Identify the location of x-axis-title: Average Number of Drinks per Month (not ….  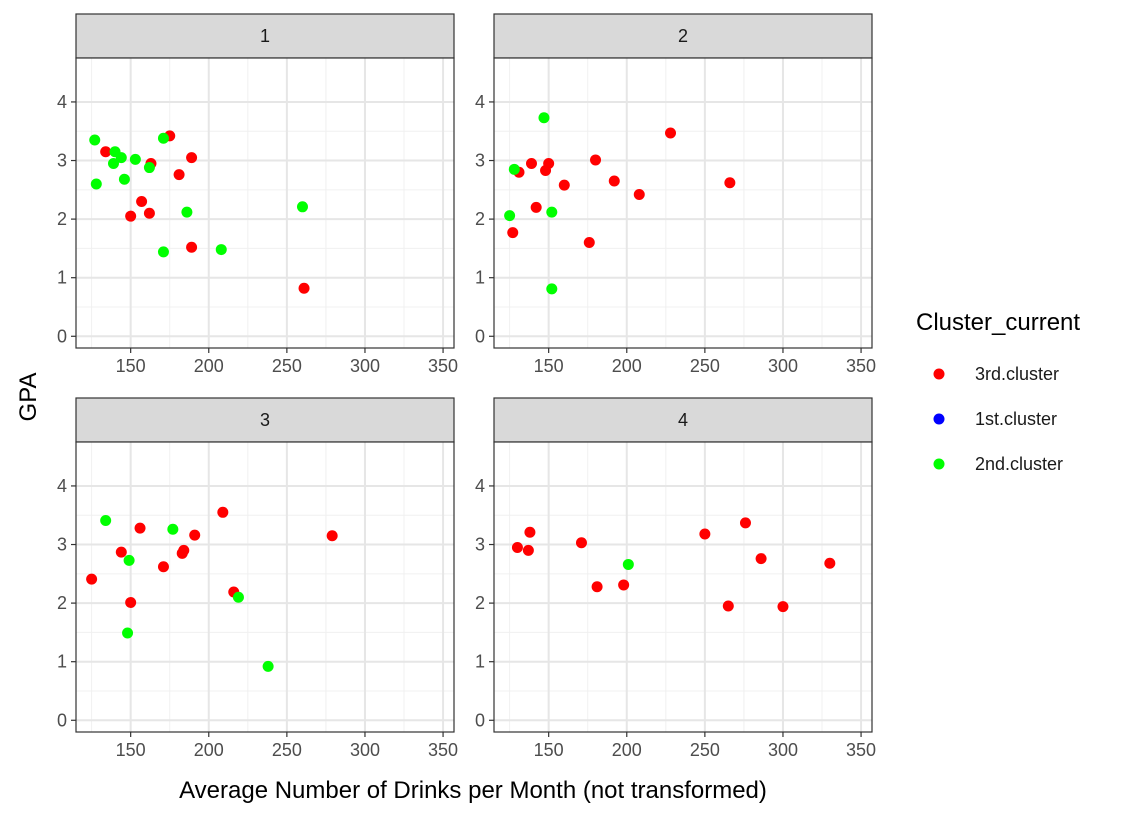
(473, 790).